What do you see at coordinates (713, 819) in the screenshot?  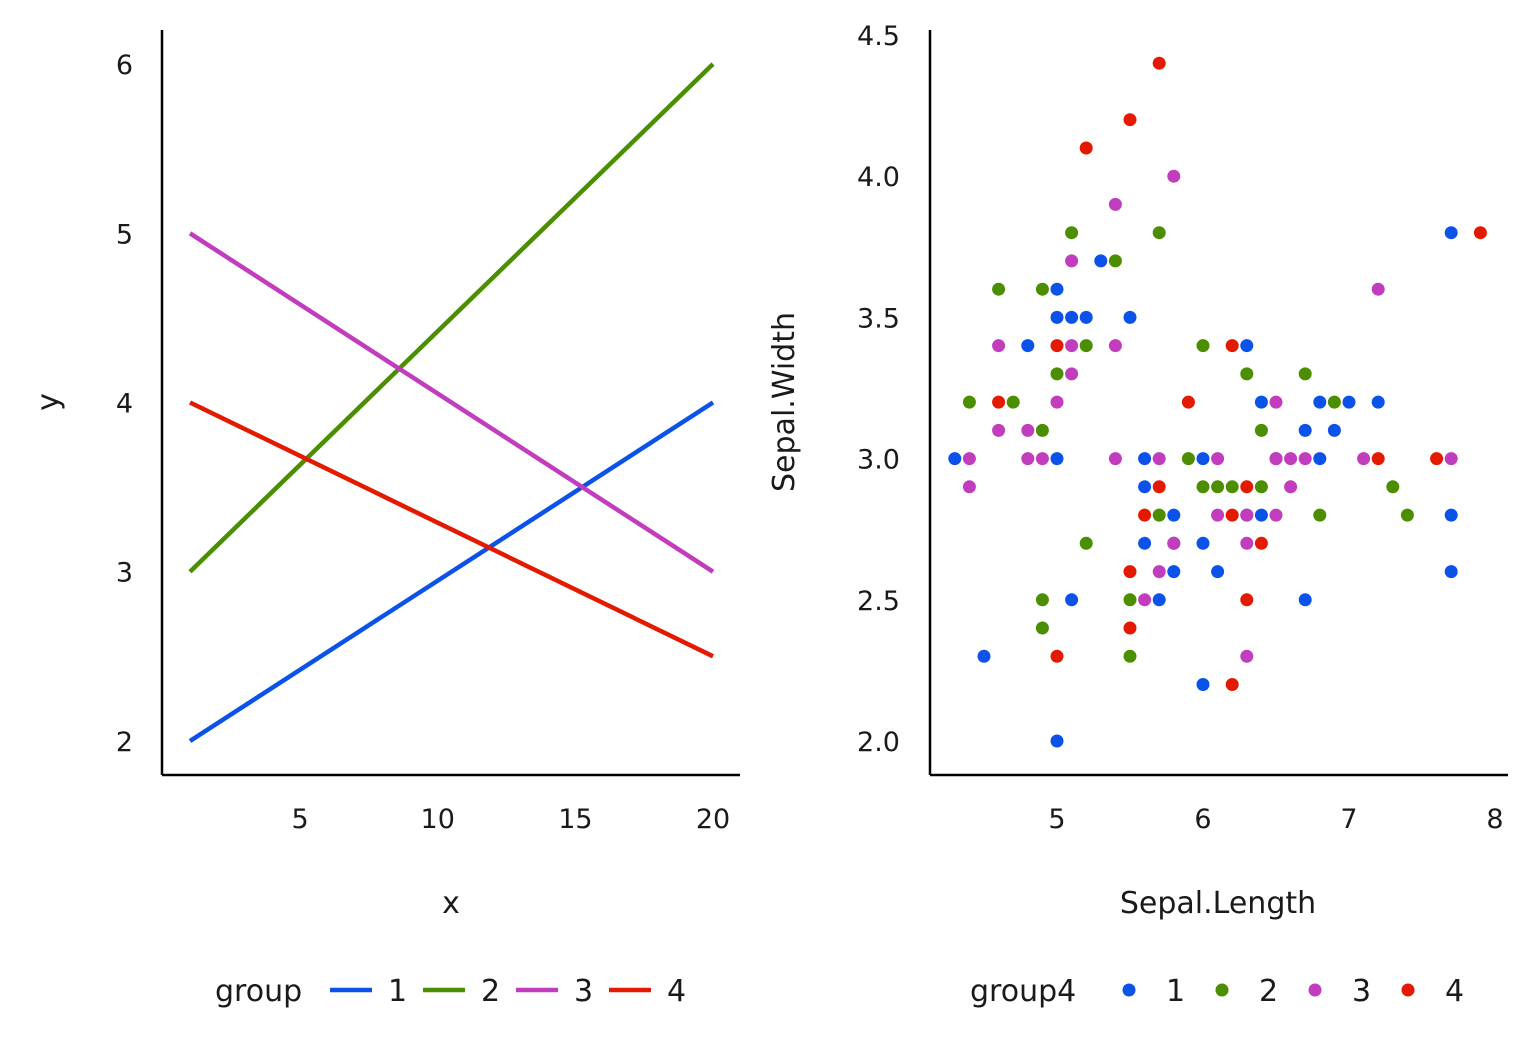 I see `x-tick-label: 20` at bounding box center [713, 819].